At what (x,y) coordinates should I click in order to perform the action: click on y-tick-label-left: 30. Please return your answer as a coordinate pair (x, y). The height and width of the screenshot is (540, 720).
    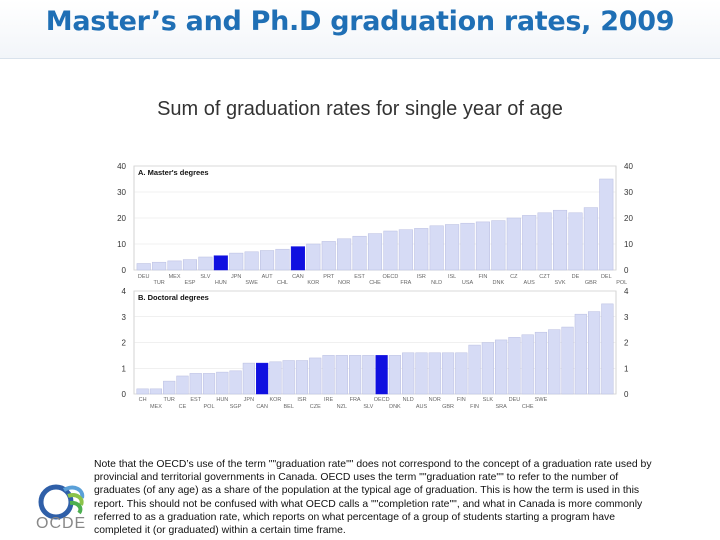
    Looking at the image, I should click on (121, 192).